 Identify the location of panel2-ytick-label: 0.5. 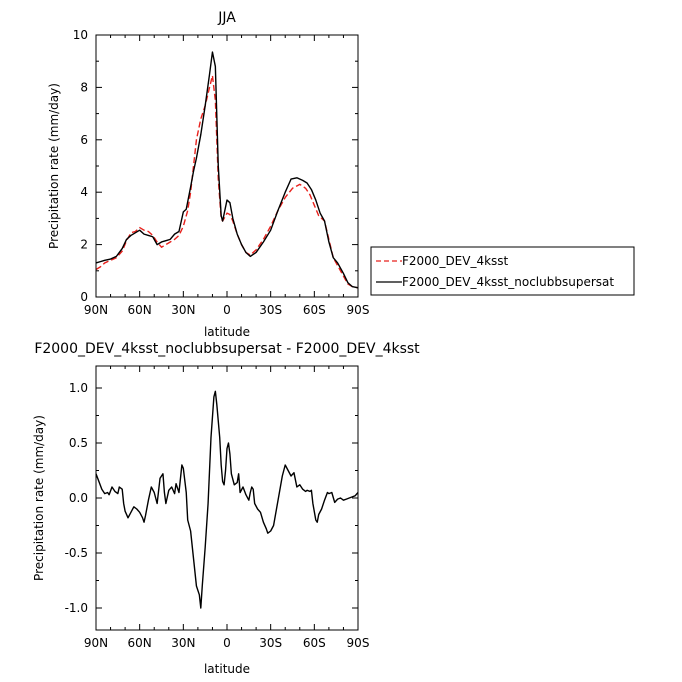
(78, 443).